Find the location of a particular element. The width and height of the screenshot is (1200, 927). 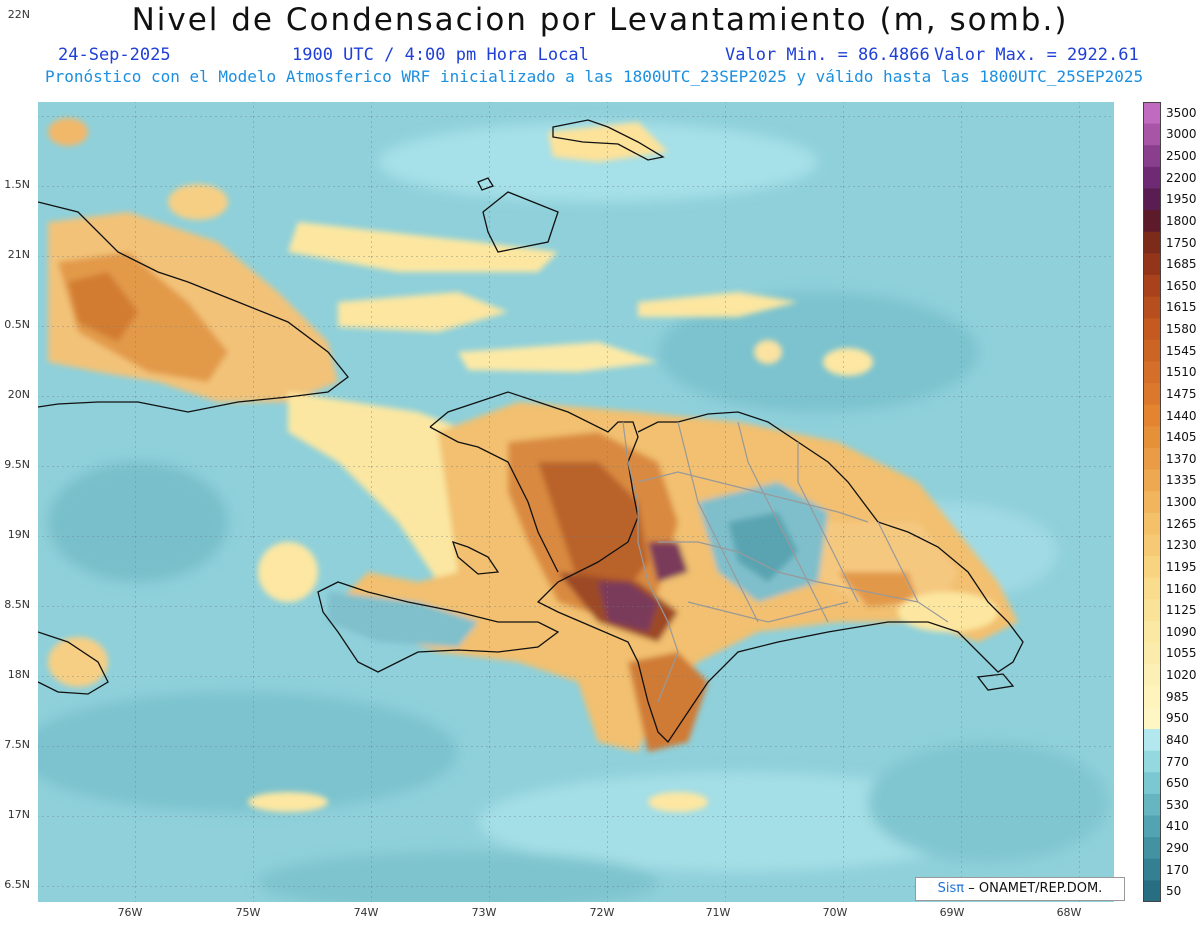

colorbar-label: 1160 is located at coordinates (1181, 588).